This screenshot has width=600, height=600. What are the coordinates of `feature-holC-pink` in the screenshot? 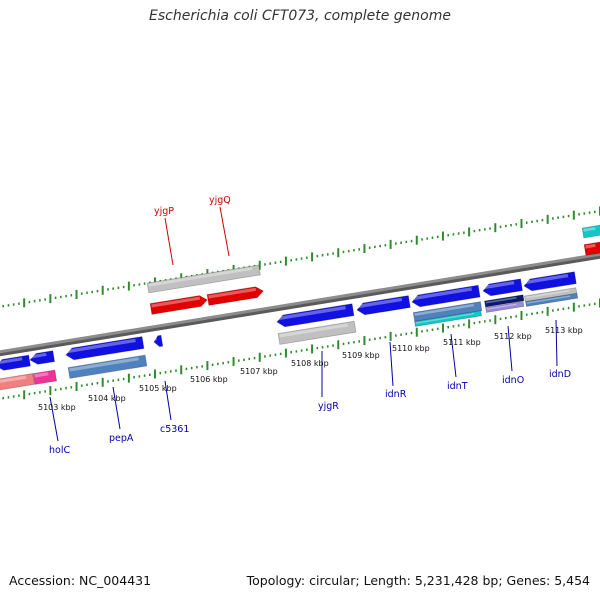 It's located at (45, 377).